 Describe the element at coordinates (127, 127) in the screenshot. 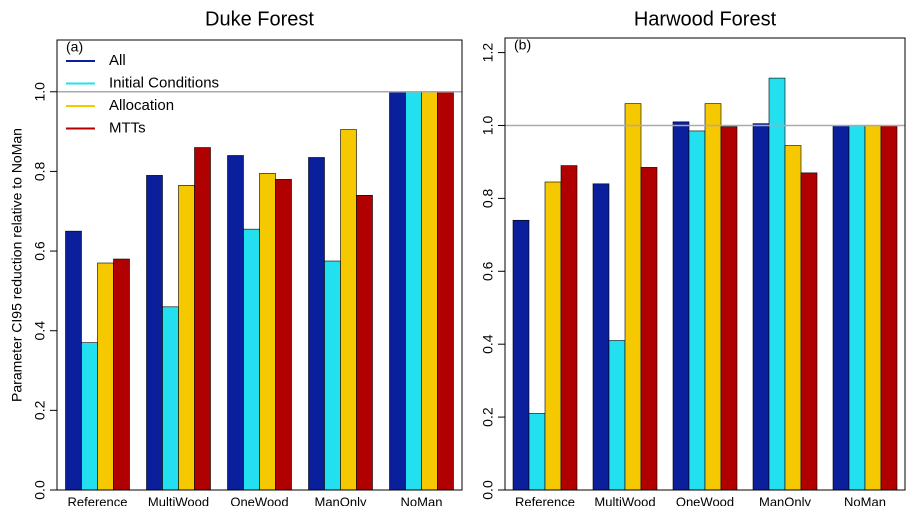

I see `legend-label: MTTs` at that location.